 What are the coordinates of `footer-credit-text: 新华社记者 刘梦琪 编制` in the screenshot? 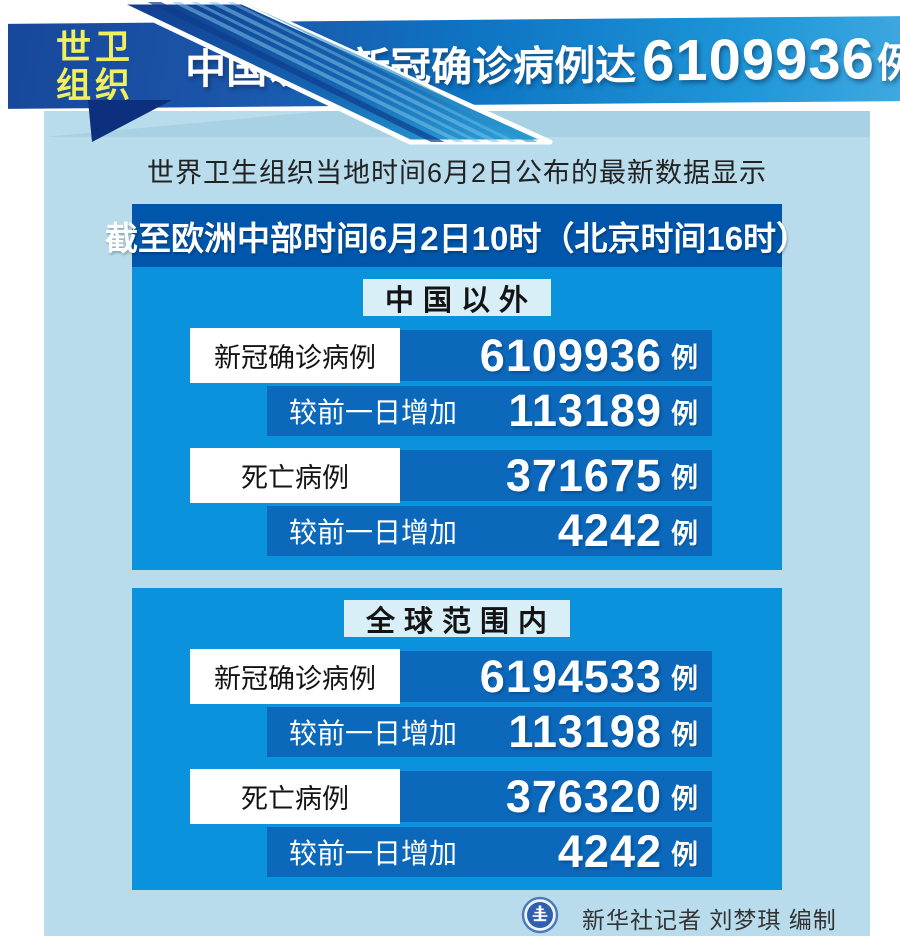 It's located at (709, 920).